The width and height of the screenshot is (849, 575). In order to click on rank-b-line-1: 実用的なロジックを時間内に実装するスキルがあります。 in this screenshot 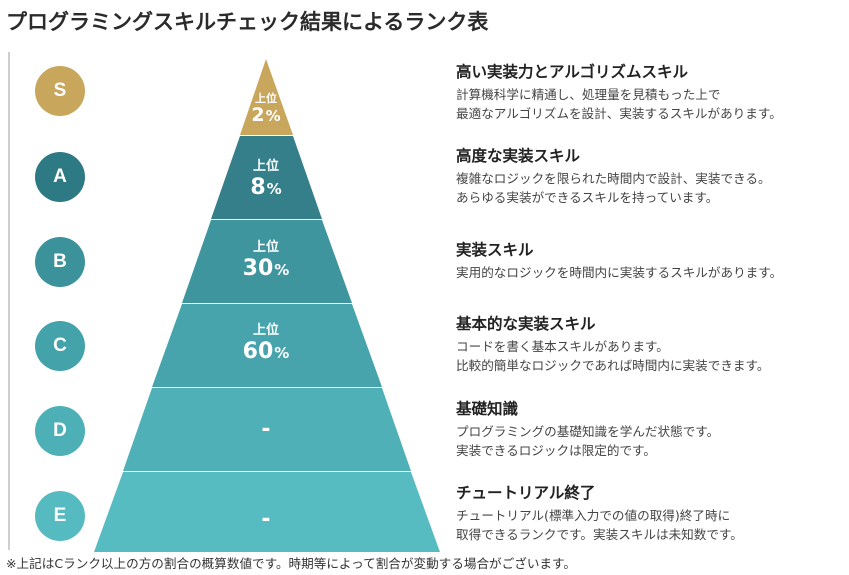, I will do `click(619, 272)`.